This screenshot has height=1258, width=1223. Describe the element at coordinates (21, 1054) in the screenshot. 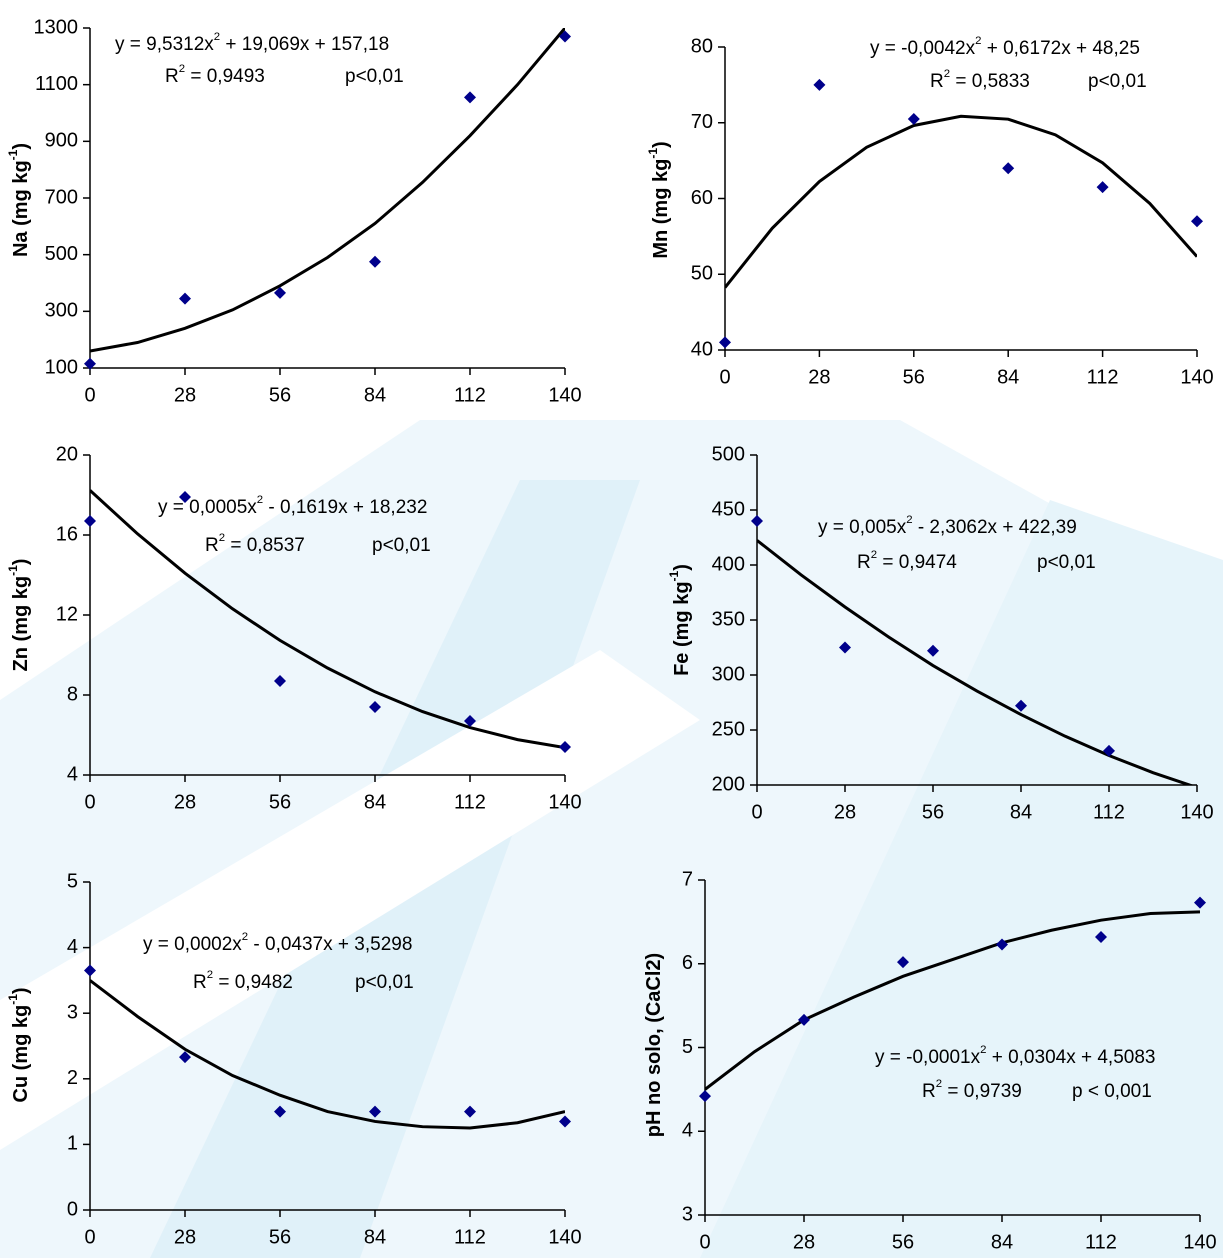

I see `y-axis-label-part: Cu (mg kg` at that location.